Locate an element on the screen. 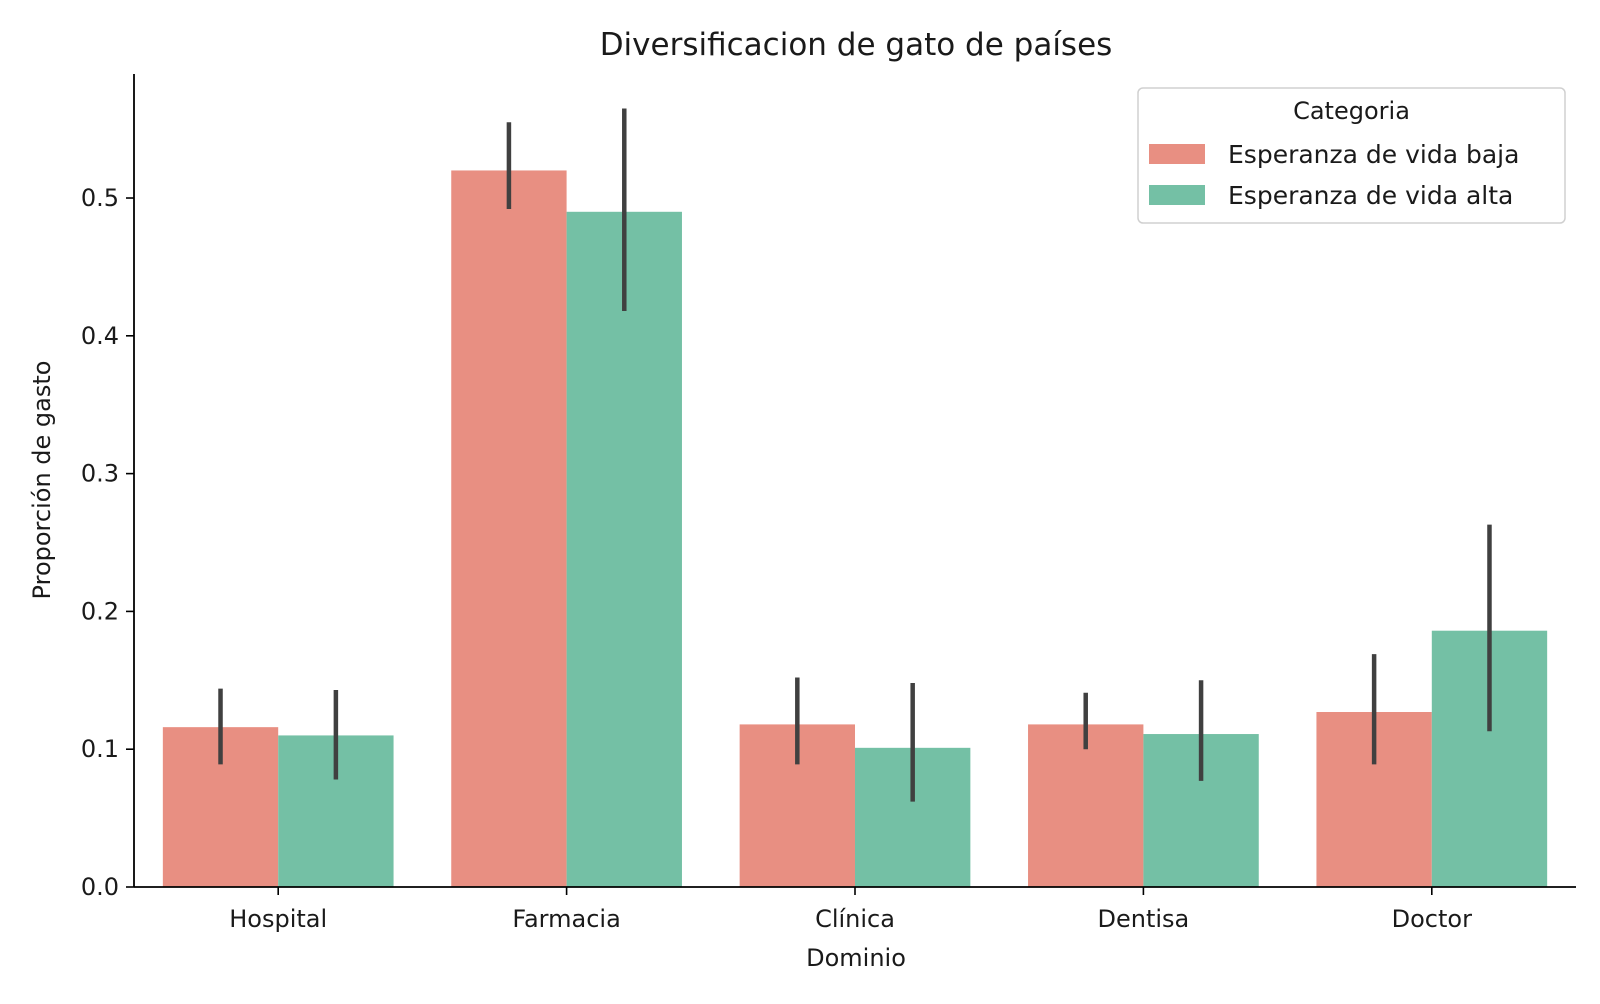  y-axis-title: Proporción de gasto is located at coordinates (42, 480).